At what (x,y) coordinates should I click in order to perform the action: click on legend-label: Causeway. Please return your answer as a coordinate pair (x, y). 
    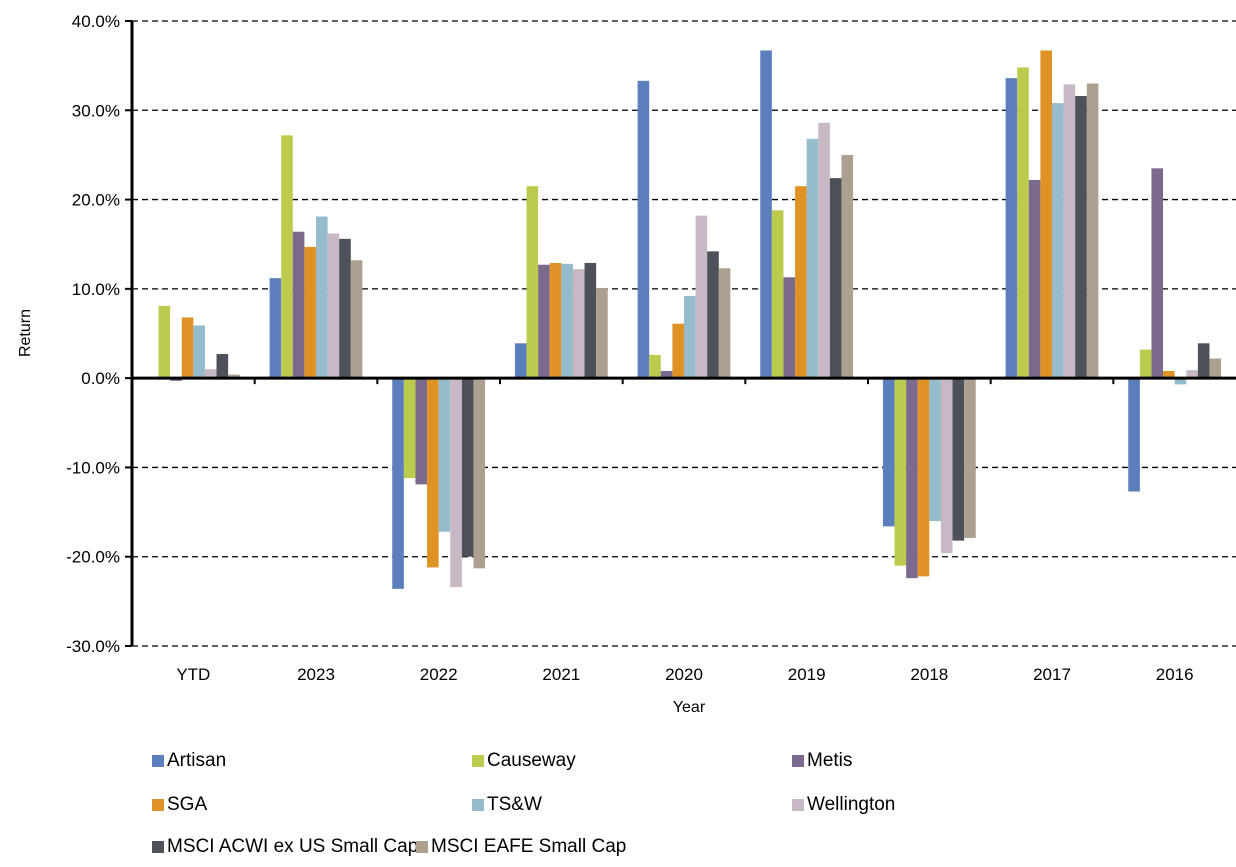
    Looking at the image, I should click on (531, 760).